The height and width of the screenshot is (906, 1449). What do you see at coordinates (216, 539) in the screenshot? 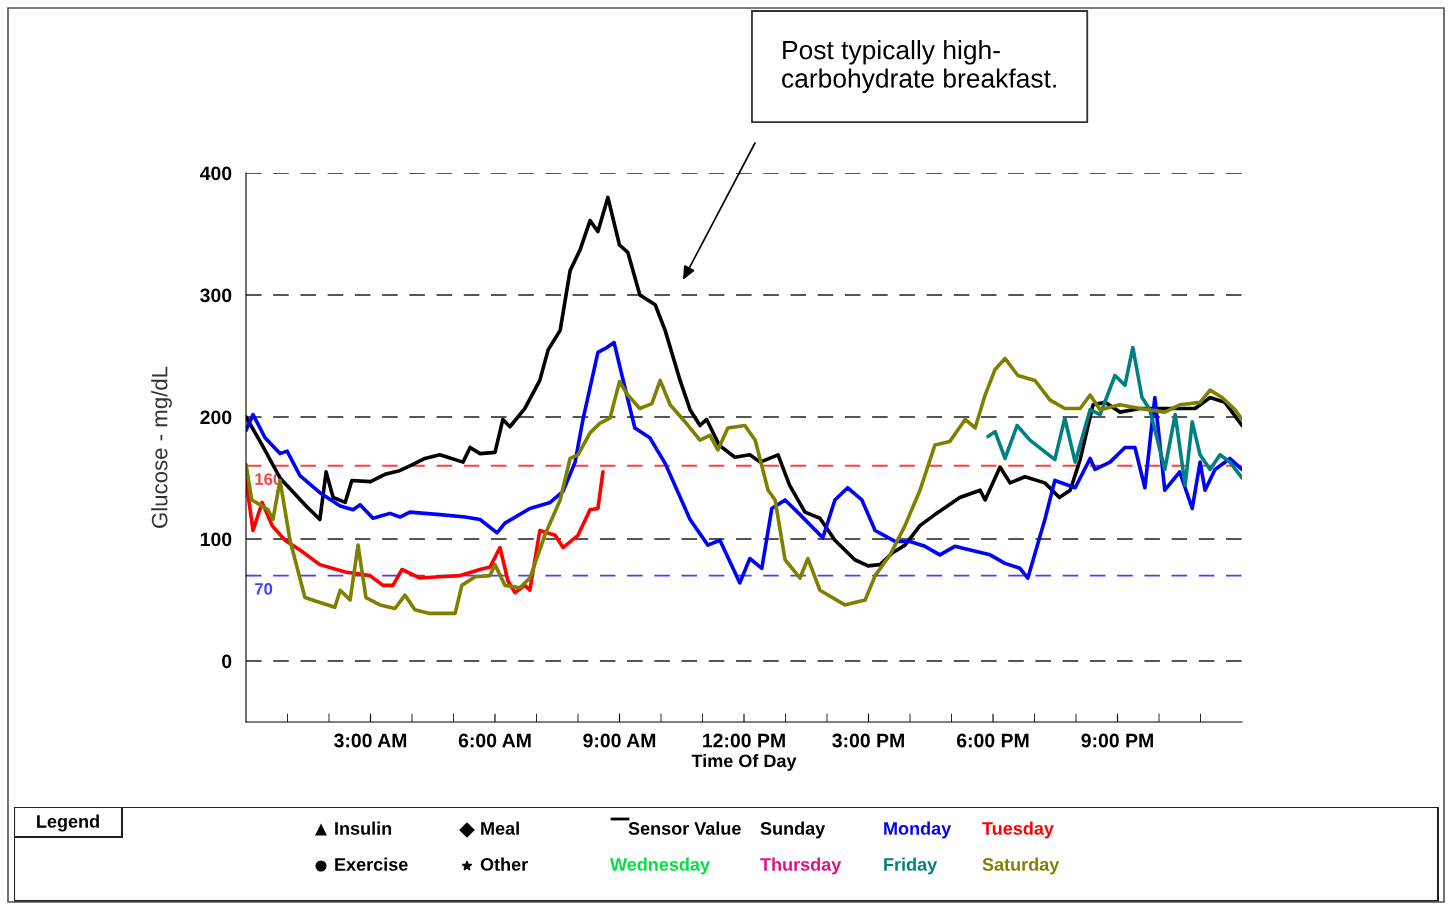
I see `y-tick-label: 100` at bounding box center [216, 539].